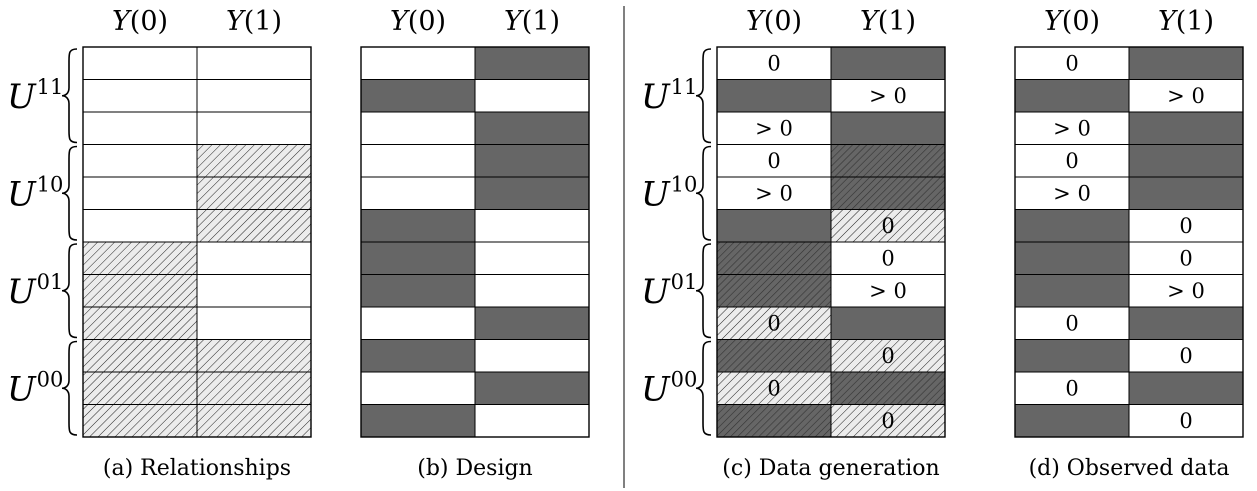 The width and height of the screenshot is (1257, 491). What do you see at coordinates (197, 468) in the screenshot?
I see `panel-caption: (a) Relationships` at bounding box center [197, 468].